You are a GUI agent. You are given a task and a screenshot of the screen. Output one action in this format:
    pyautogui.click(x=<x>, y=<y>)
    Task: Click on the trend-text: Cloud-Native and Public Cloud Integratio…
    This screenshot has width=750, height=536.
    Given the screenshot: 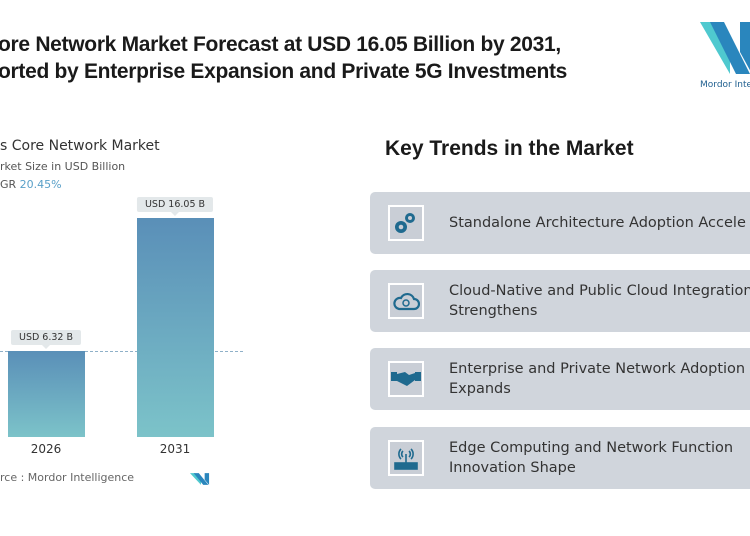 What is the action you would take?
    pyautogui.click(x=599, y=301)
    